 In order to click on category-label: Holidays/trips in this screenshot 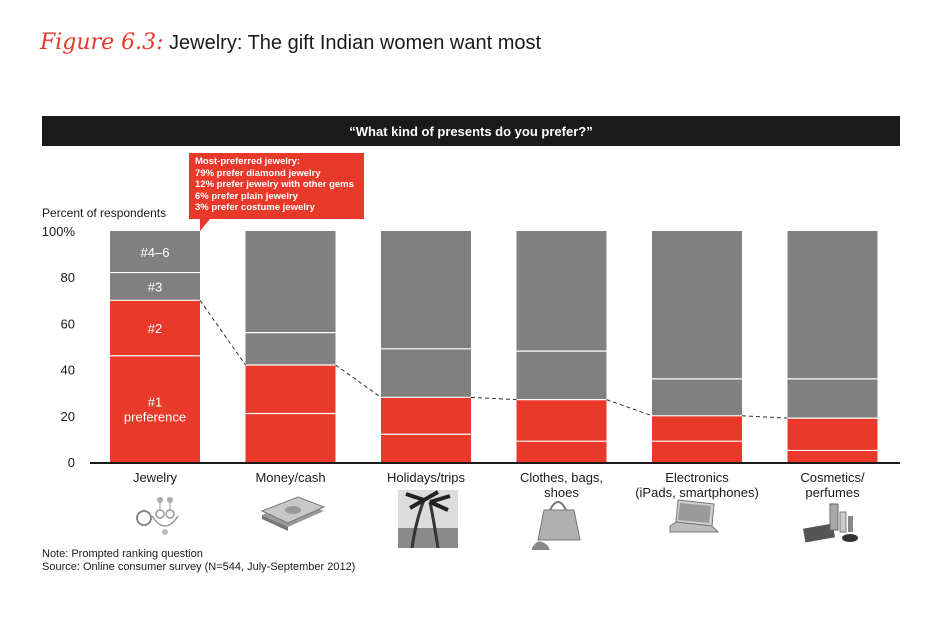, I will do `click(426, 477)`.